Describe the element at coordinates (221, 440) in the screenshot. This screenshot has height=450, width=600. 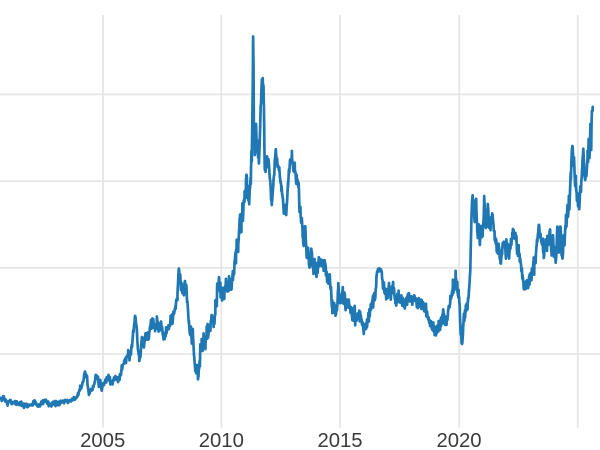
I see `svg-text: 2010` at that location.